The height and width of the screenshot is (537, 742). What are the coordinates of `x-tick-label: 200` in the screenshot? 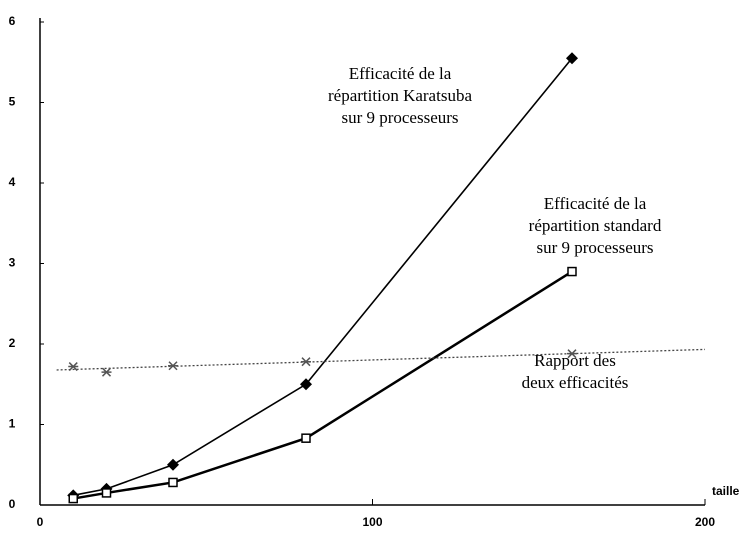 It's located at (705, 522).